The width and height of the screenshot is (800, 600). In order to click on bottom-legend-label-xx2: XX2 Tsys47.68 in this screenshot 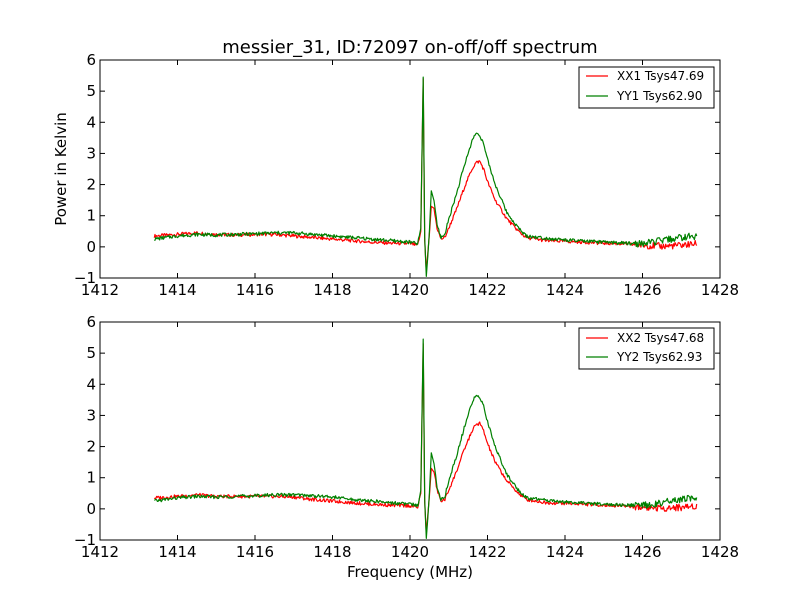, I will do `click(660, 338)`.